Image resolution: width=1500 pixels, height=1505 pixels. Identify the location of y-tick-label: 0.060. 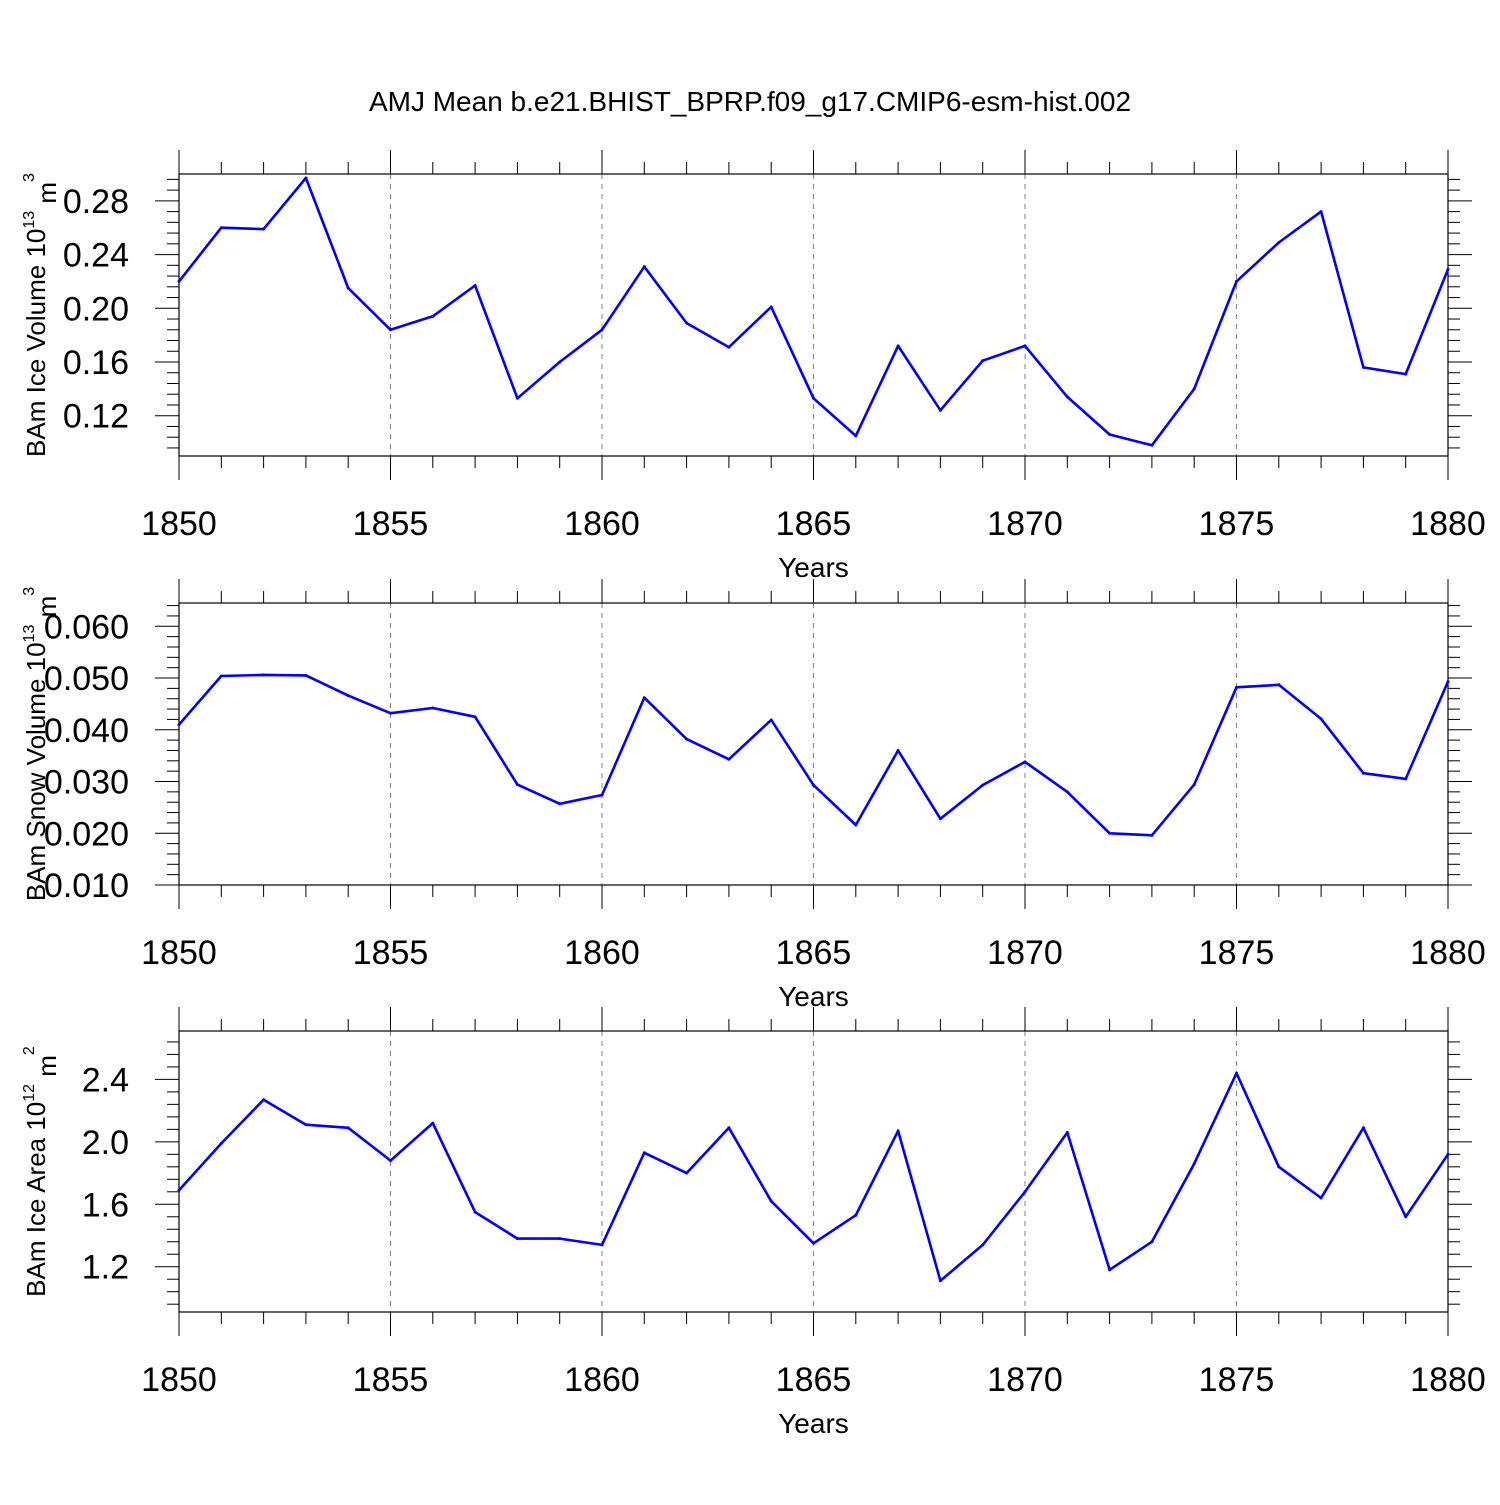
(86, 627).